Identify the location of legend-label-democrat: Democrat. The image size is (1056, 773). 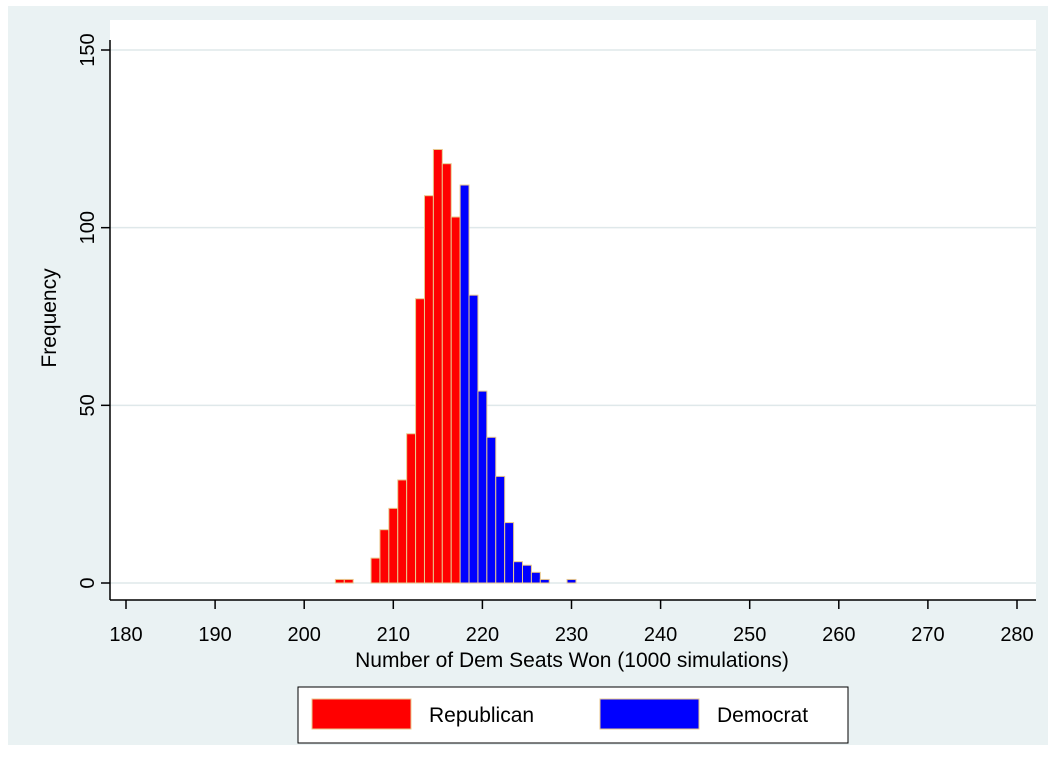
(762, 715).